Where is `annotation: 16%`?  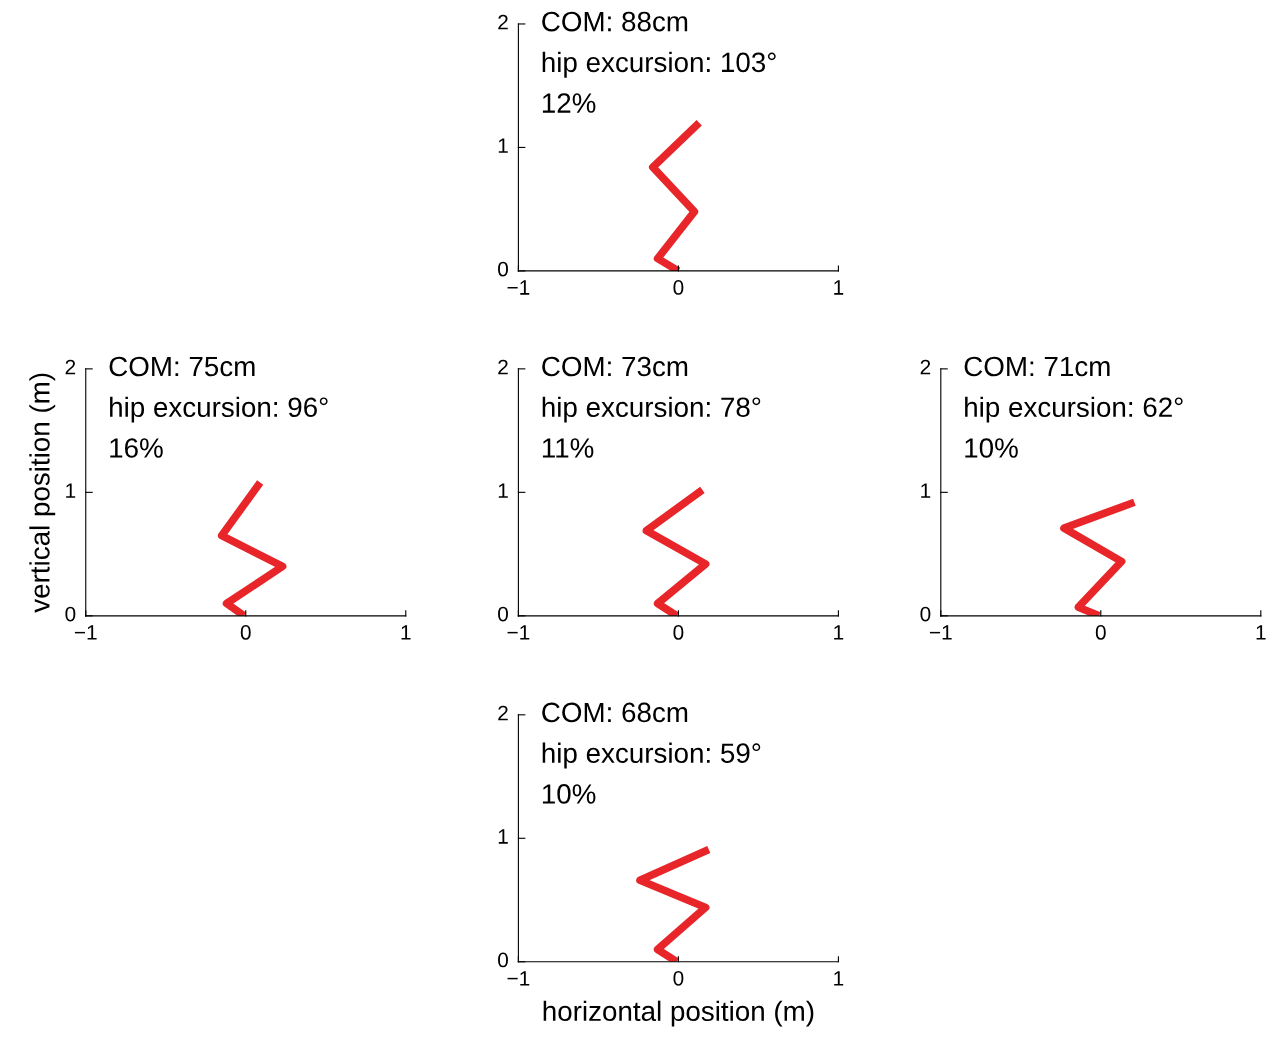
annotation: 16% is located at coordinates (136, 448).